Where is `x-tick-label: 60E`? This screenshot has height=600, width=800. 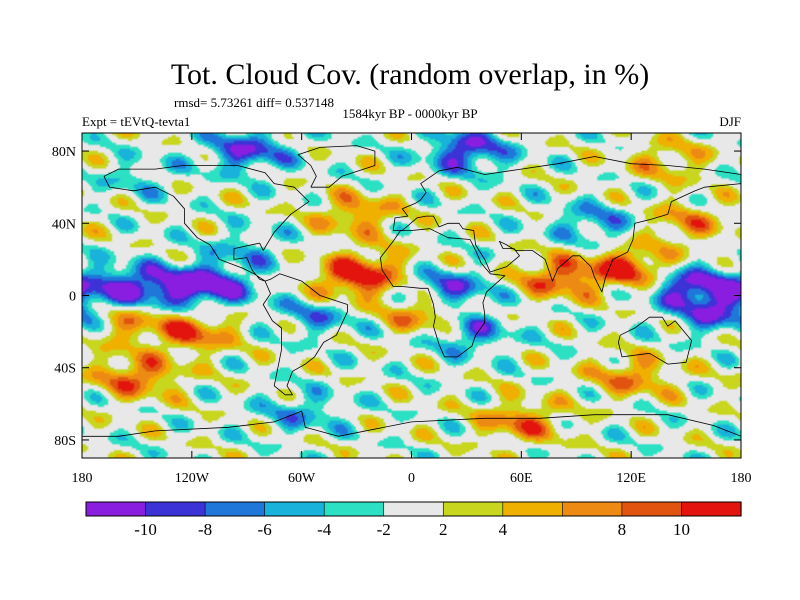
x-tick-label: 60E is located at coordinates (521, 478).